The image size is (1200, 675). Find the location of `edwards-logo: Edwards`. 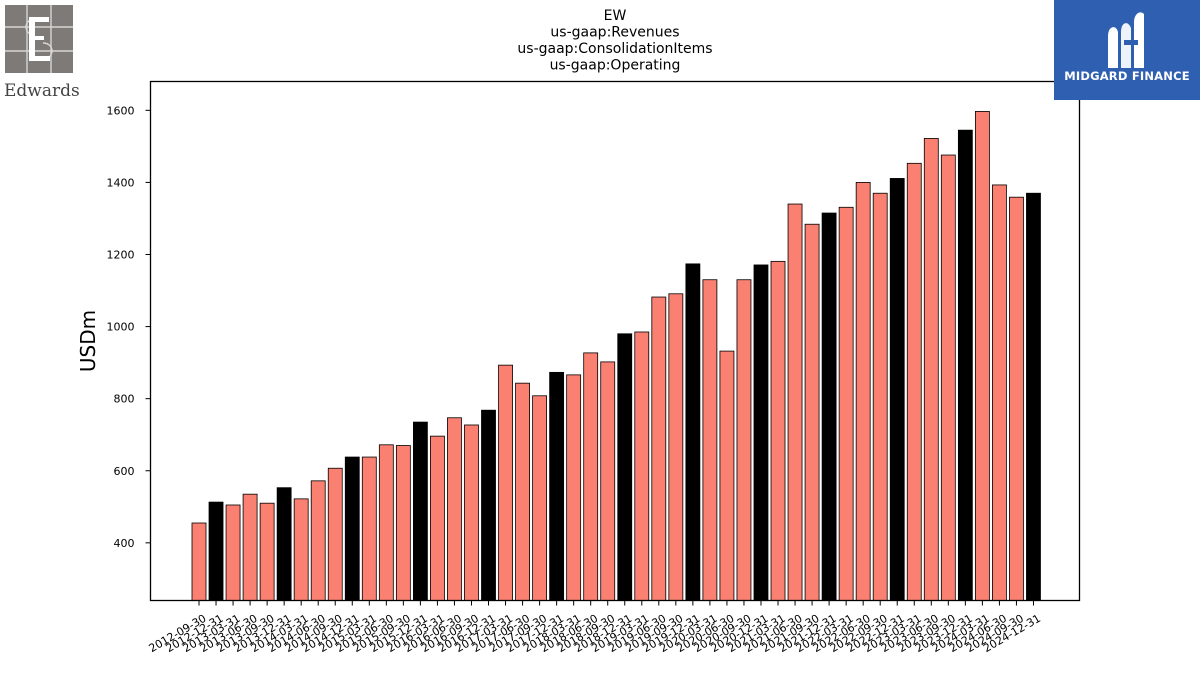

edwards-logo: Edwards is located at coordinates (42, 52).